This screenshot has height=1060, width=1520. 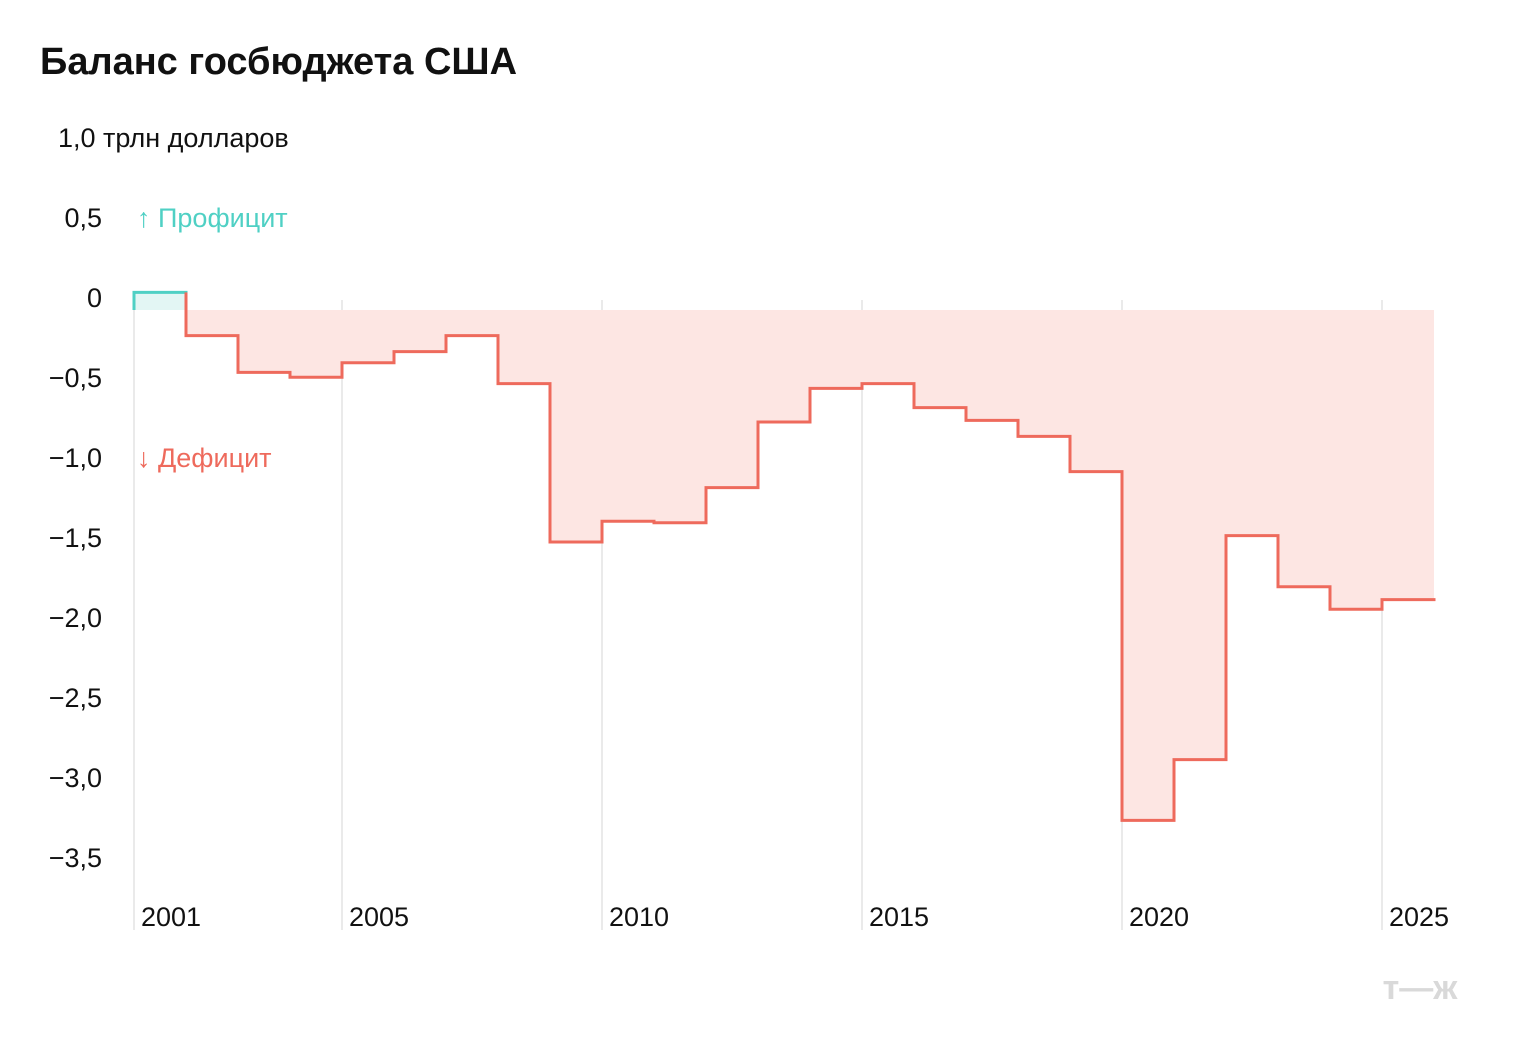 I want to click on x-tick-label: 2020, so click(x=1159, y=917).